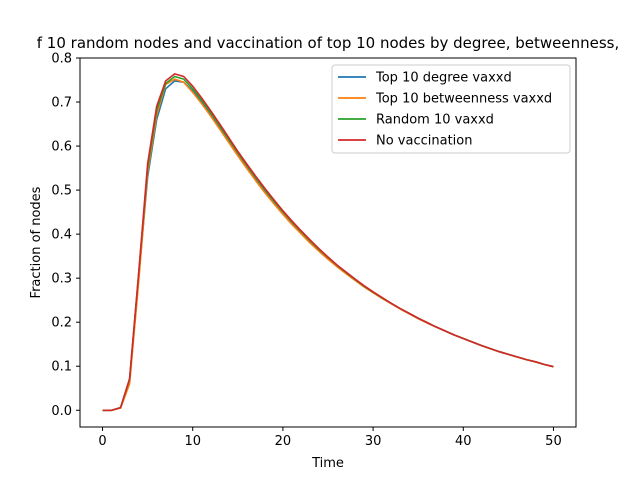 The width and height of the screenshot is (640, 484). Describe the element at coordinates (61, 323) in the screenshot. I see `y-tick-label: 0.2` at that location.